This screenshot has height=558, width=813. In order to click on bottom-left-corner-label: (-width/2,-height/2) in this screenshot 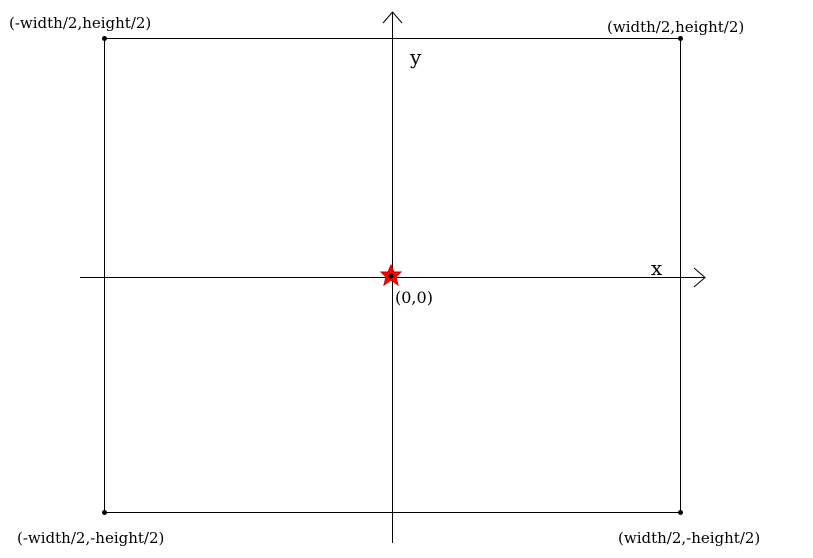, I will do `click(90, 538)`.